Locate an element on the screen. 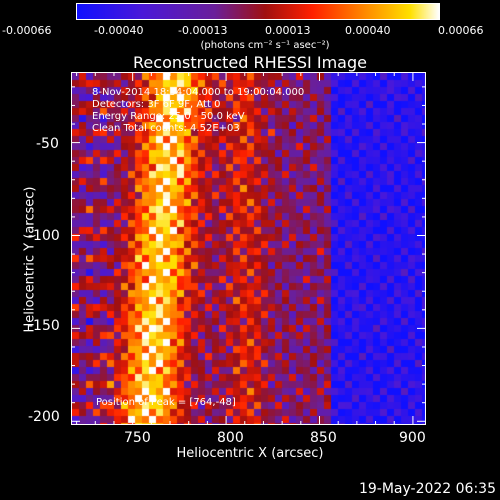 Image resolution: width=500 pixels, height=500 pixels. annotation-peak: Position of Peak = [764,-48] is located at coordinates (166, 402).